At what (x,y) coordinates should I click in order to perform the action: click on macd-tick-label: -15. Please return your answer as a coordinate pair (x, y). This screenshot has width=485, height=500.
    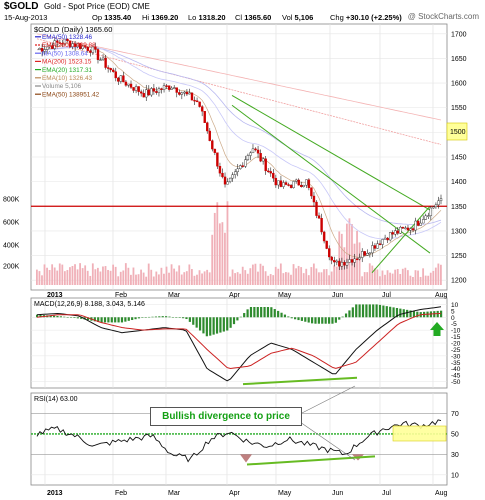
    Looking at the image, I should click on (456, 337).